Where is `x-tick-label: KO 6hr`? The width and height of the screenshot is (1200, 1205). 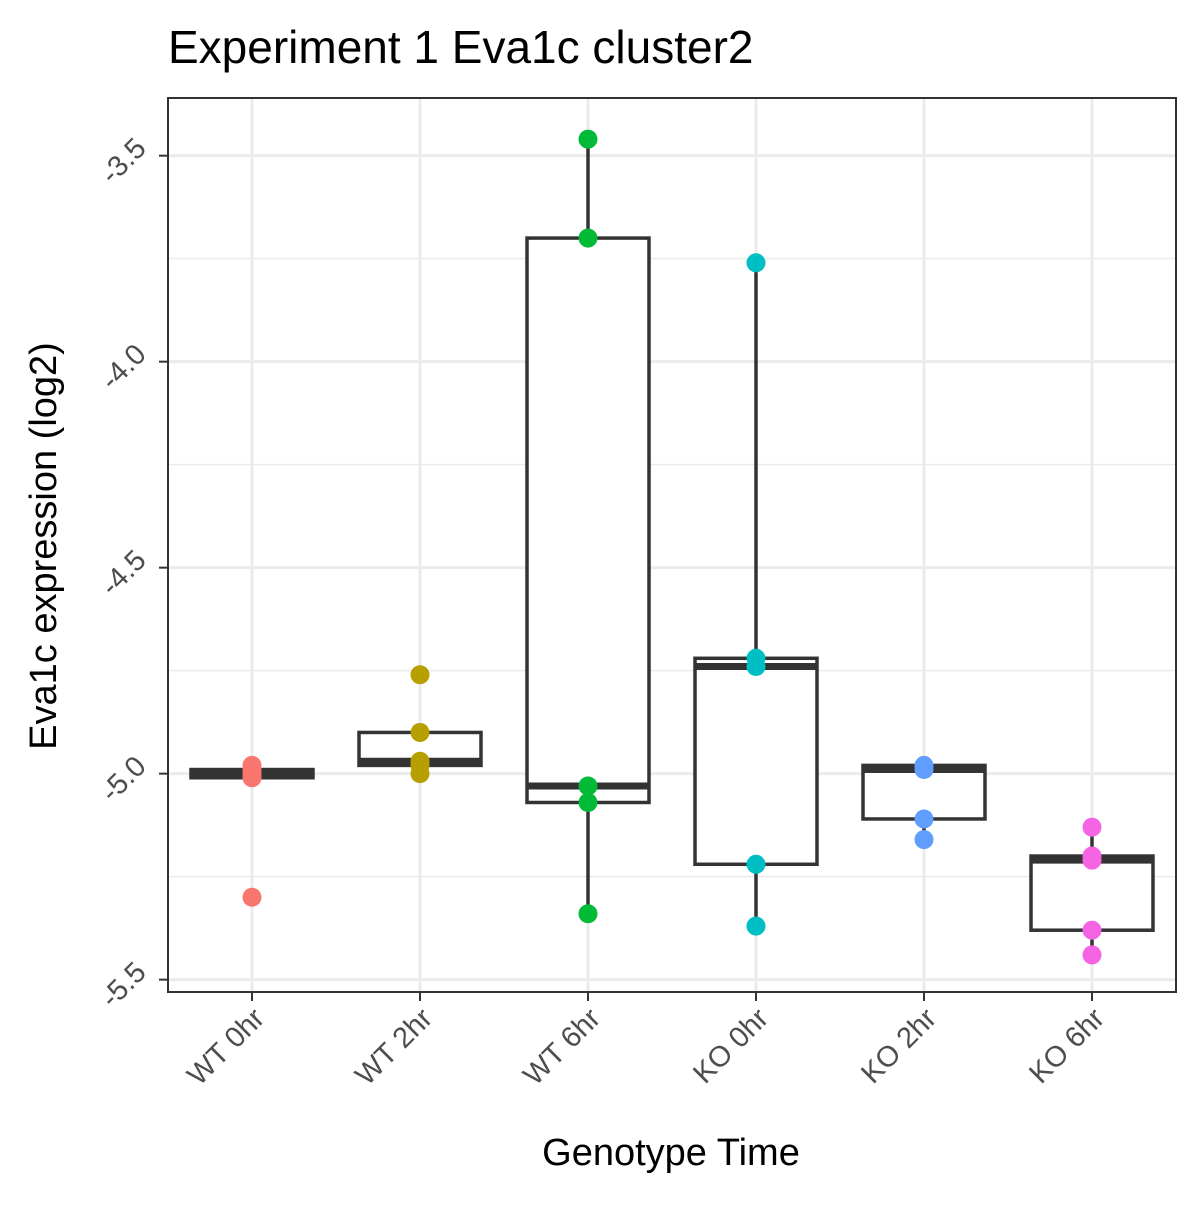 x-tick-label: KO 6hr is located at coordinates (1067, 1046).